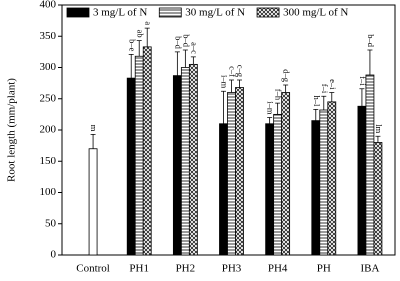 The image size is (400, 281). What do you see at coordinates (232, 269) in the screenshot?
I see `x-tick-label: PH3` at bounding box center [232, 269].